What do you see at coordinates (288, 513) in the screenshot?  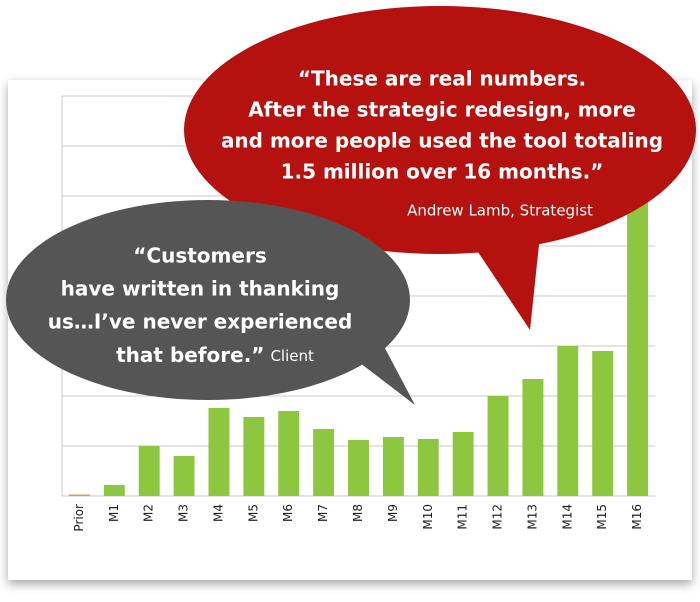 I see `x-tick-label: M6` at bounding box center [288, 513].